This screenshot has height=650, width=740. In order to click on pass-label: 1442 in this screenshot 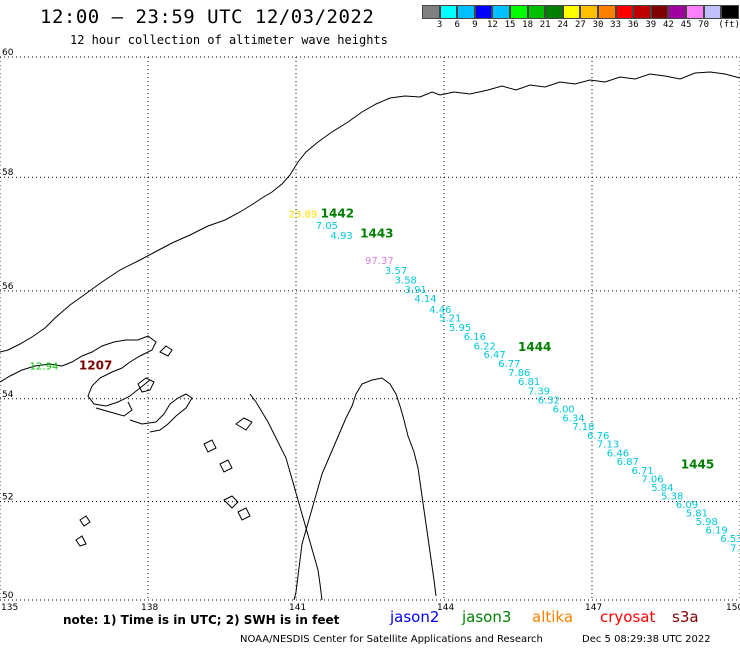, I will do `click(337, 214)`.